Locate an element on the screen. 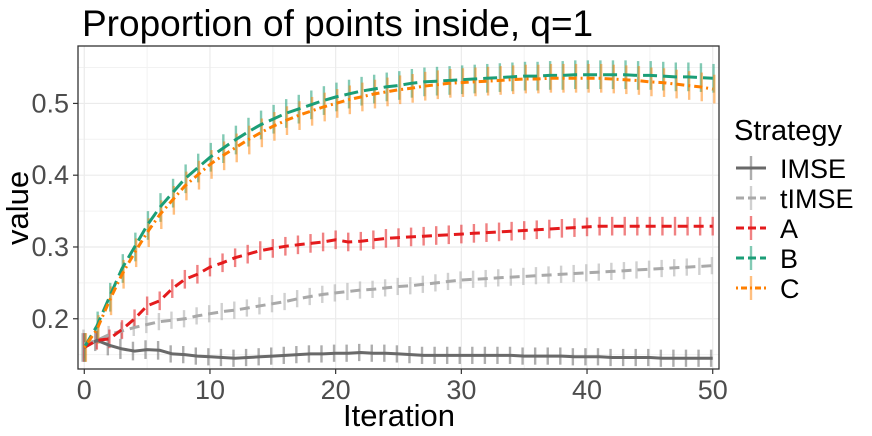 Image resolution: width=872 pixels, height=436 pixels. legend-title: Strategy is located at coordinates (788, 131).